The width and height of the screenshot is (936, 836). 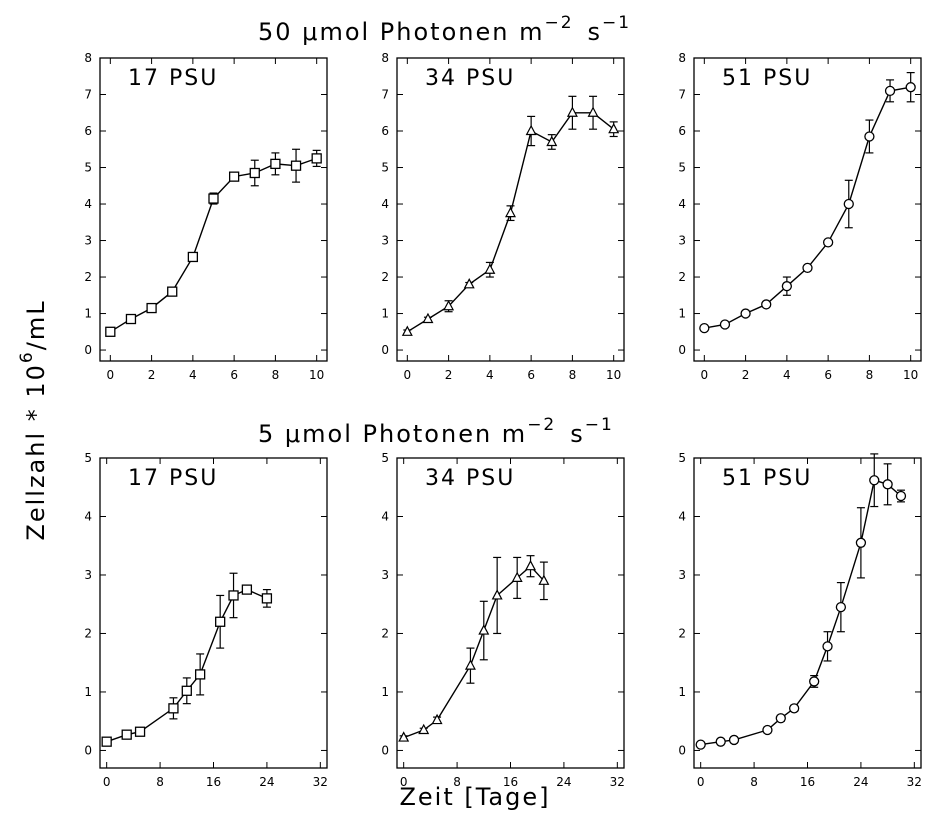 I want to click on panel-top-middle: 34 PSU 0 1 2 3 4 5 6 7 8 0 2 4 6 8 10, so click(x=503, y=216).